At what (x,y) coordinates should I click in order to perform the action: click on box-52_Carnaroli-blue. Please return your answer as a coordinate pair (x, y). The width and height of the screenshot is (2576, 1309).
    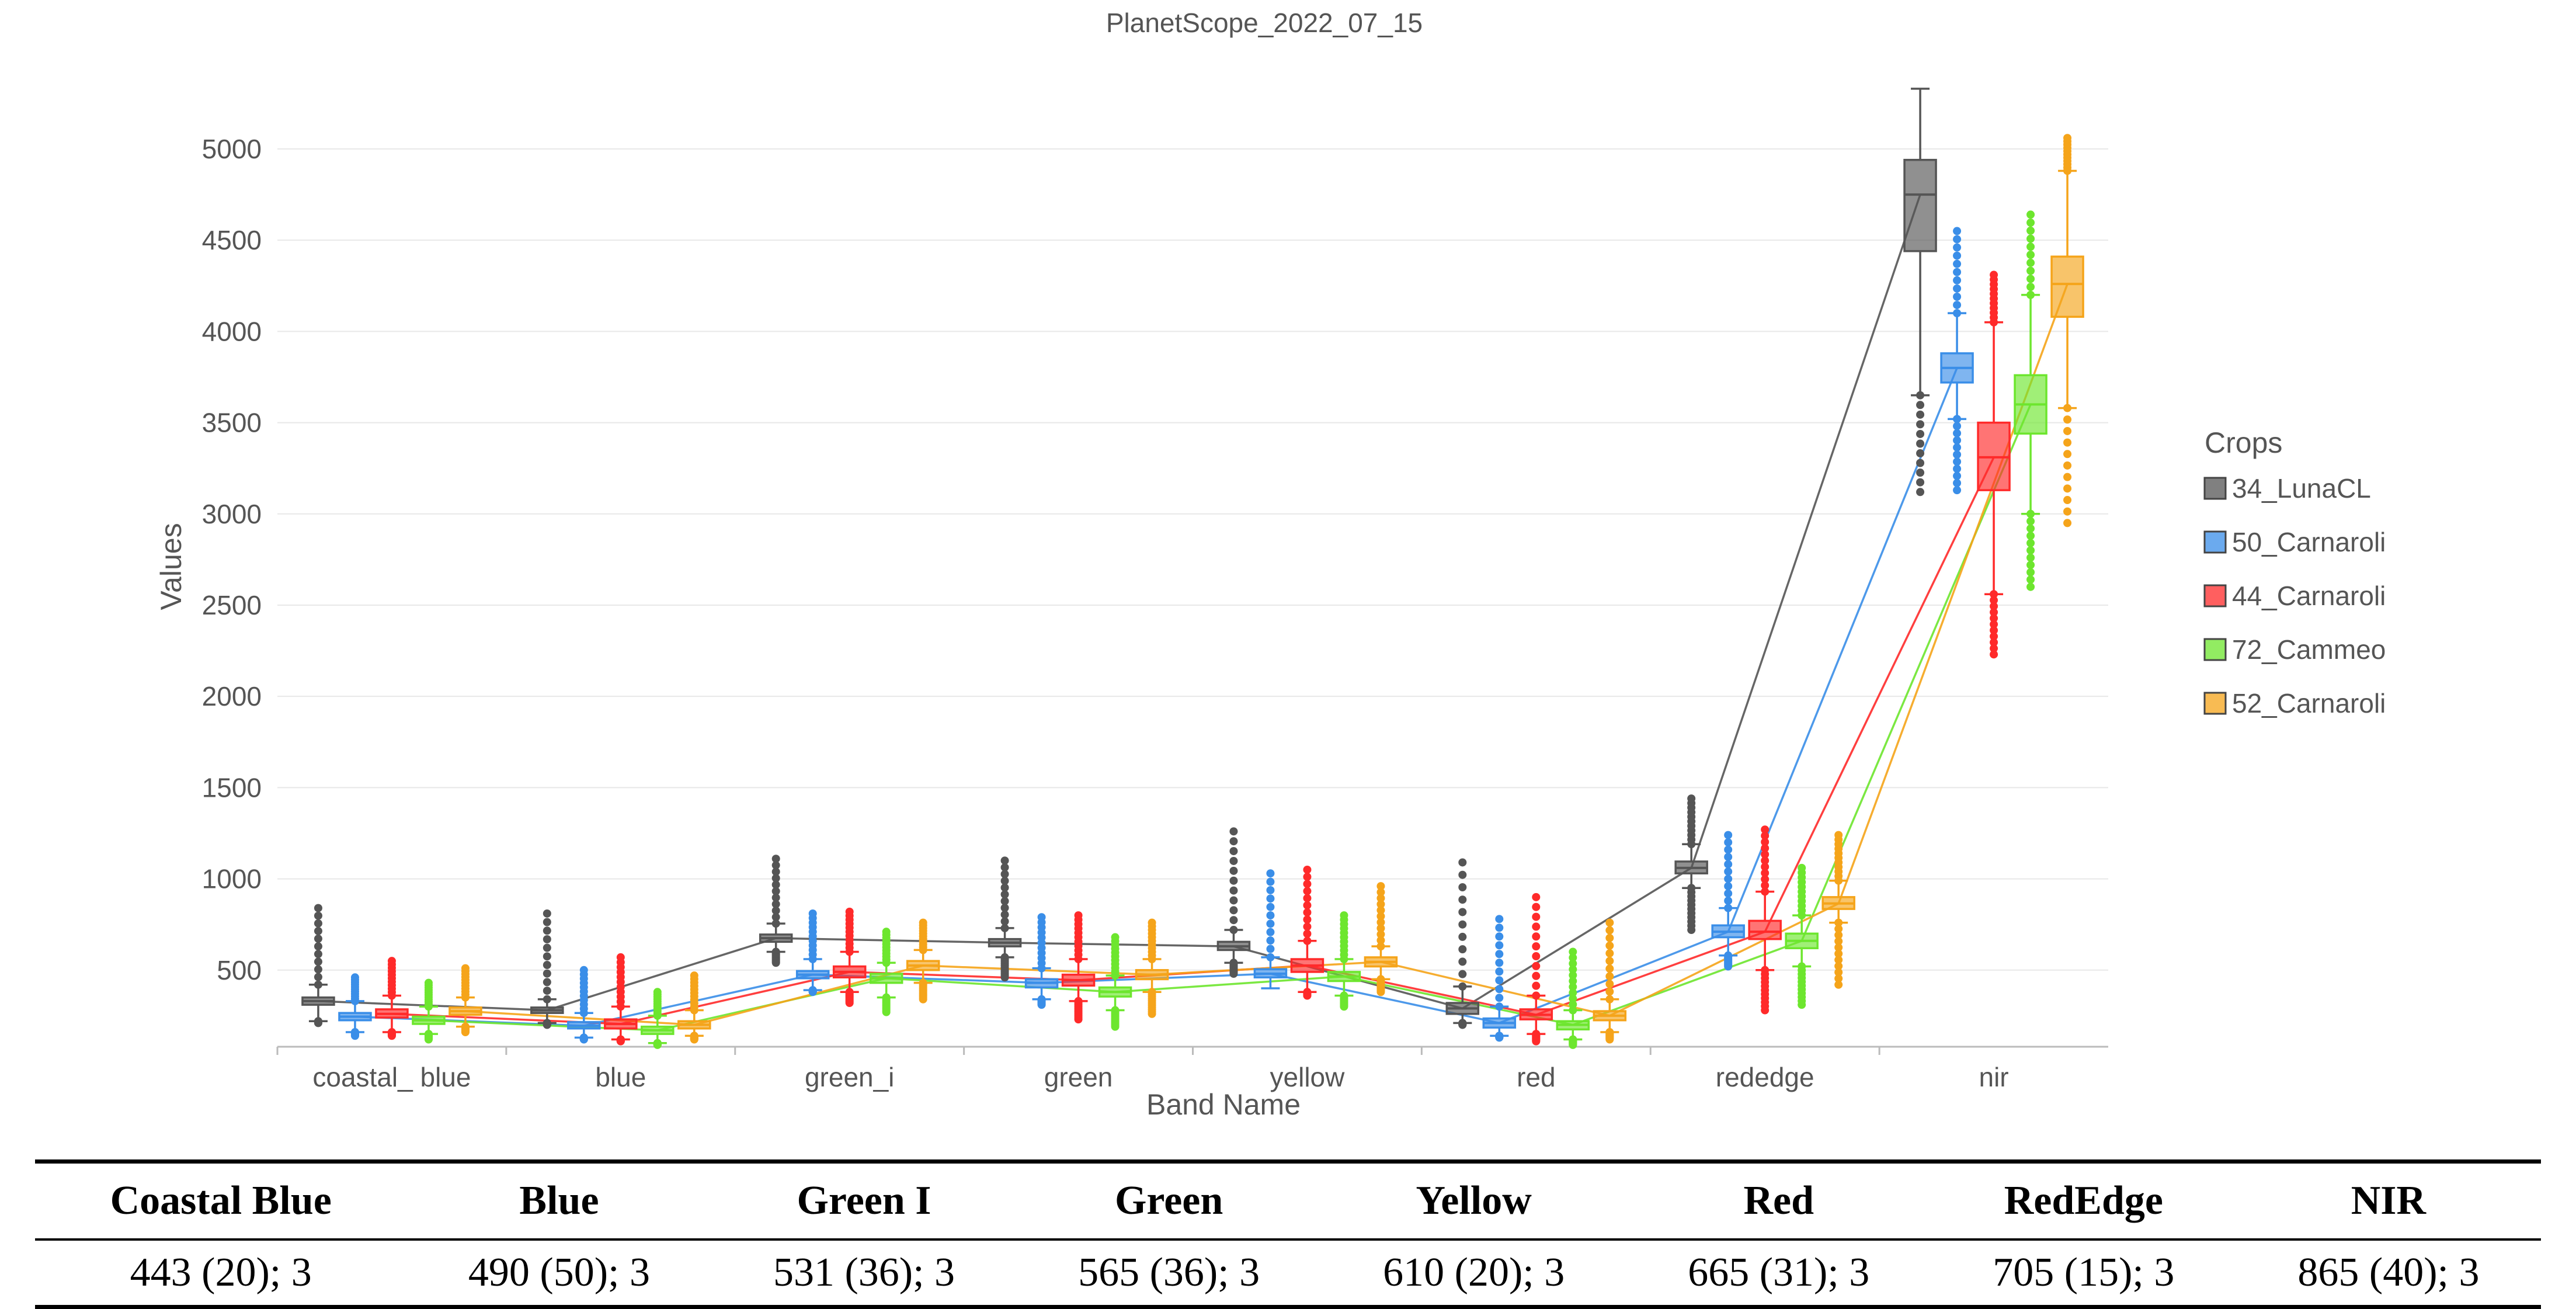
    Looking at the image, I should click on (694, 1008).